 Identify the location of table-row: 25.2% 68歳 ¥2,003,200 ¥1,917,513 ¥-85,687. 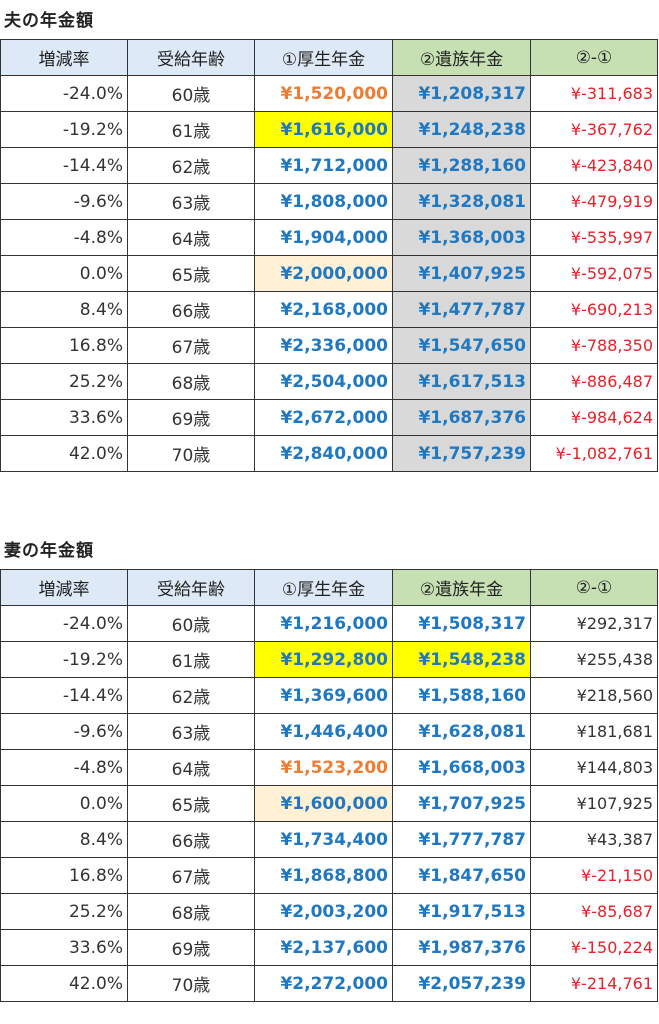
(329, 911).